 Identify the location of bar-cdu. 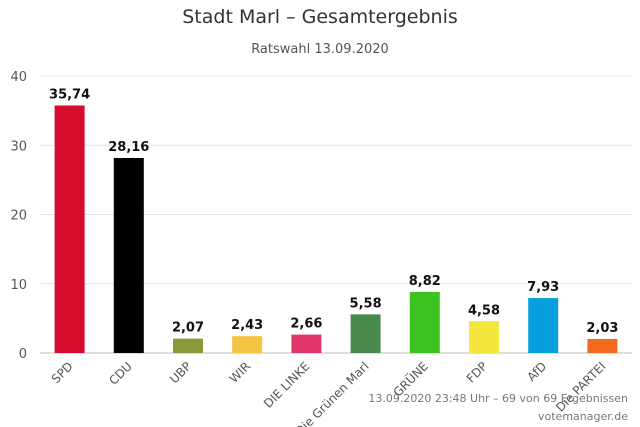
(128, 255).